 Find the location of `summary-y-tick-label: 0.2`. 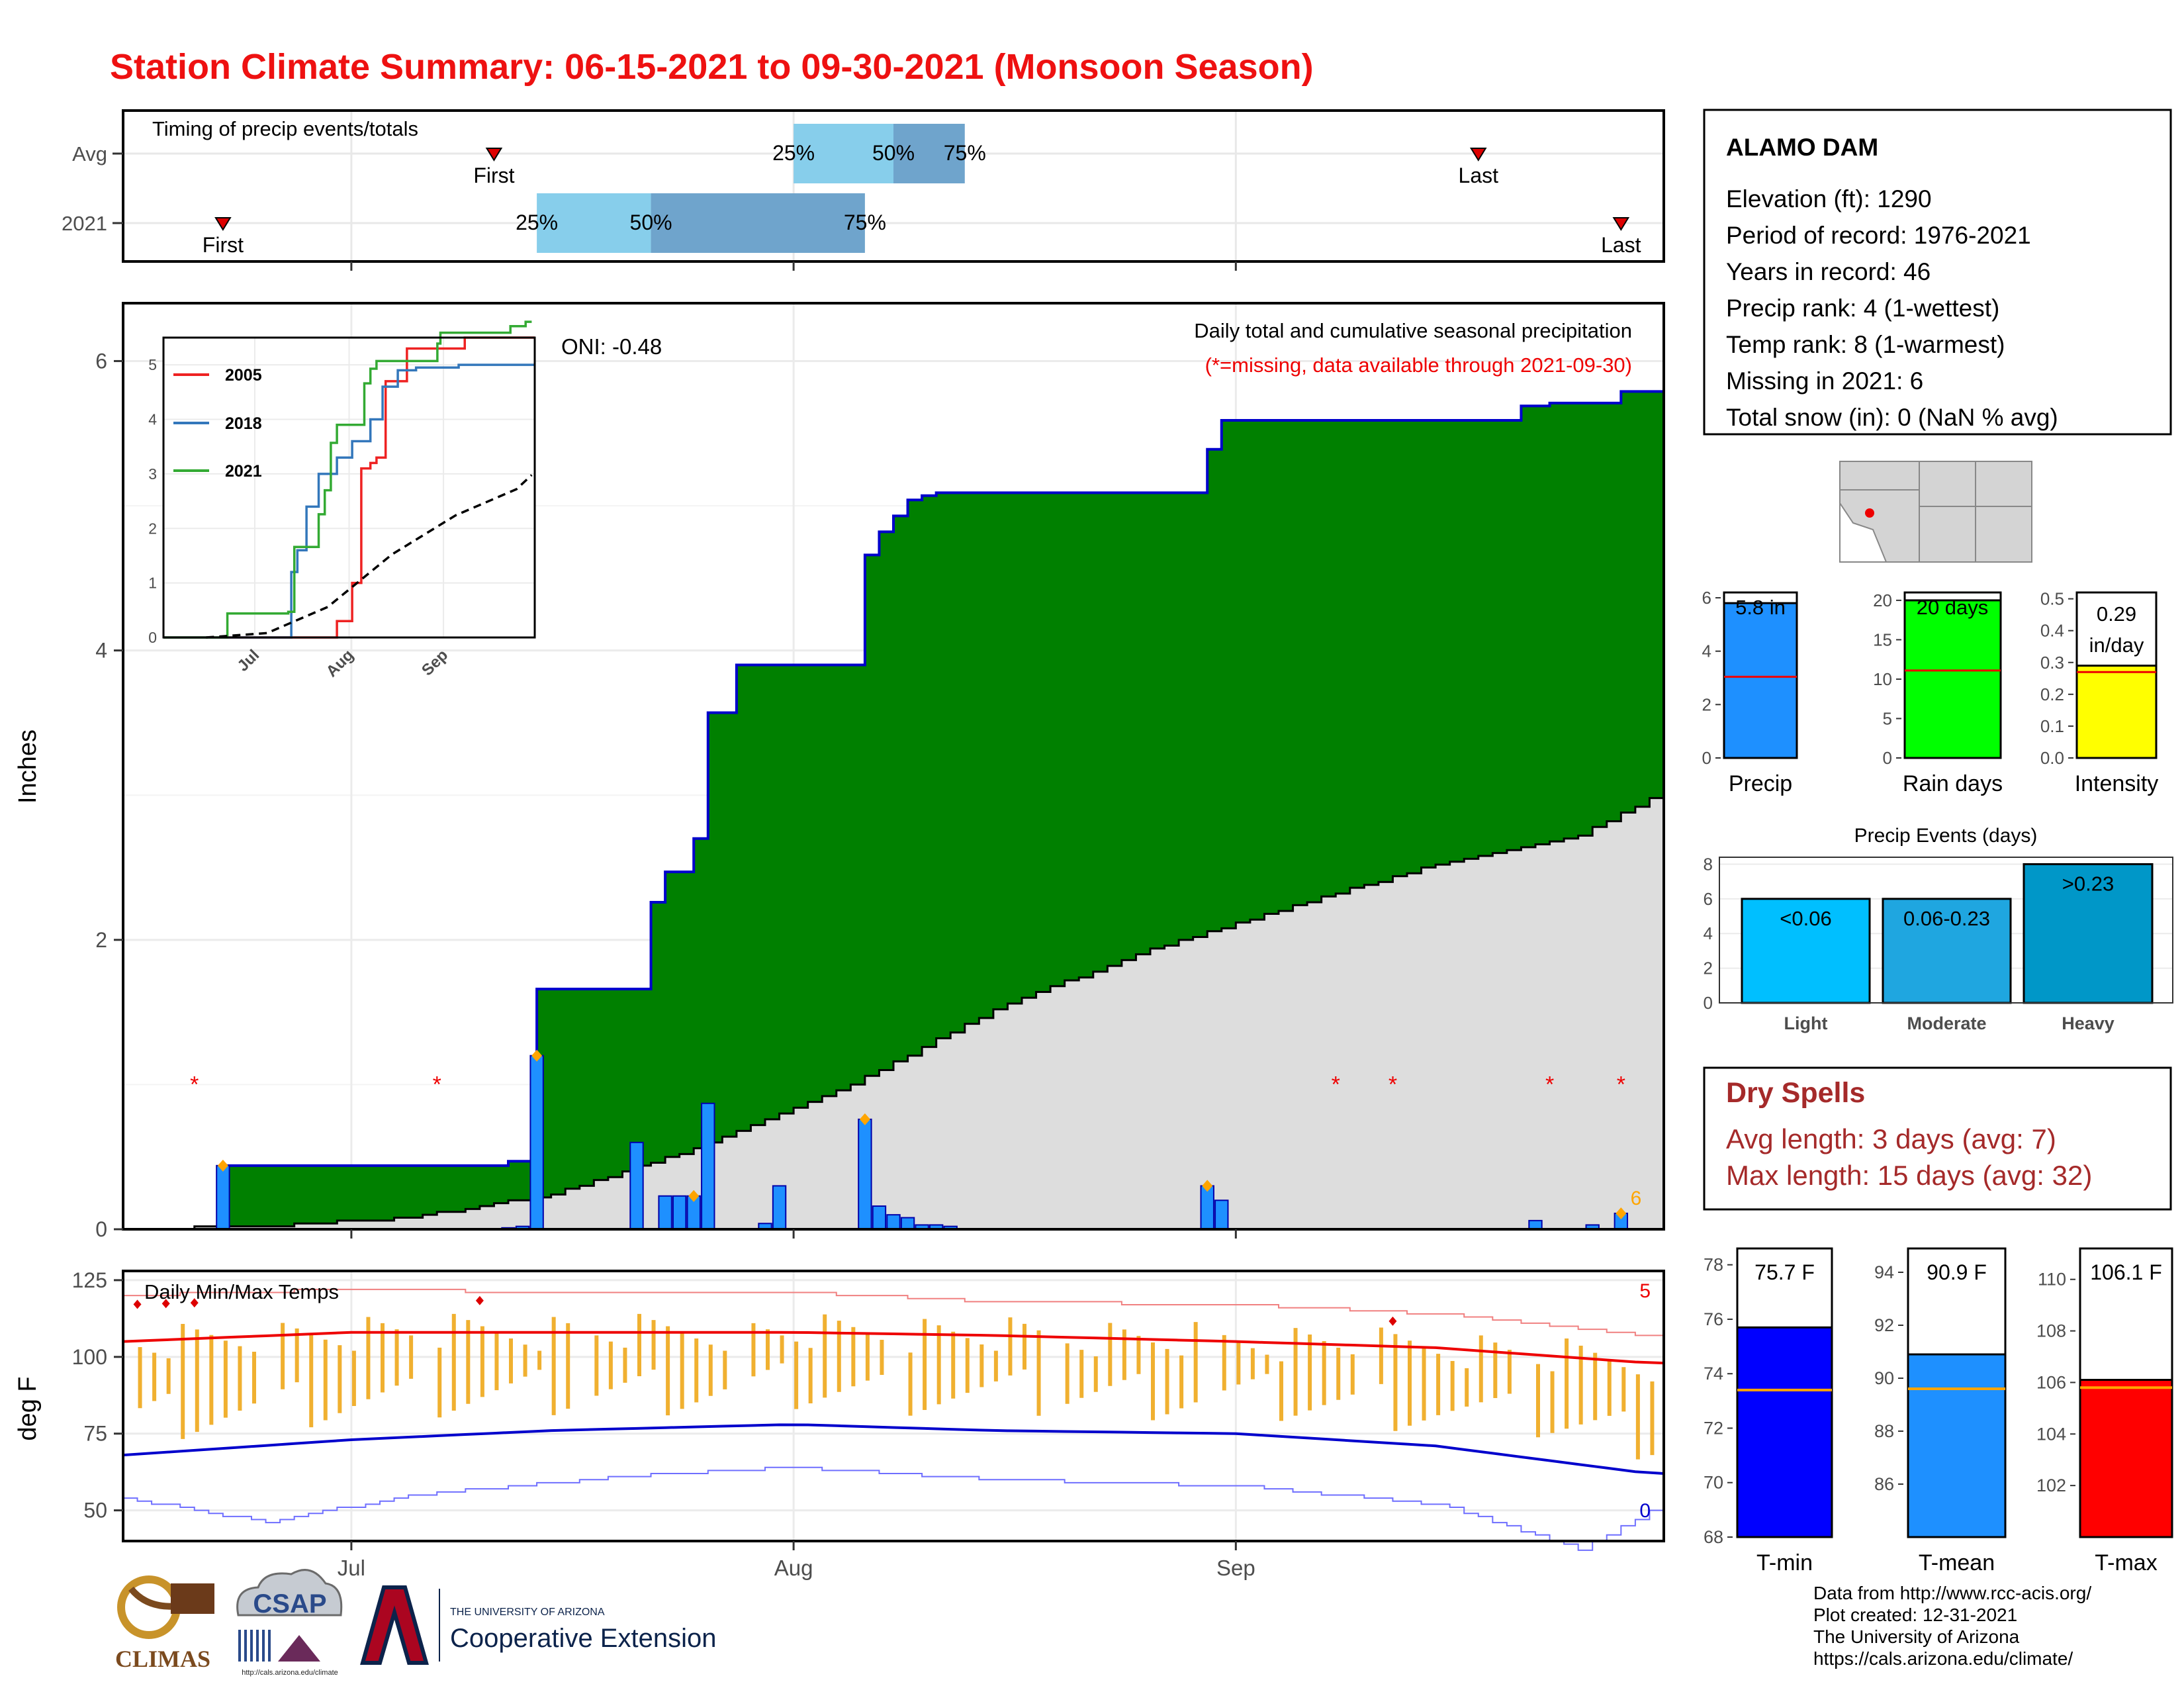

summary-y-tick-label: 0.2 is located at coordinates (2052, 694).